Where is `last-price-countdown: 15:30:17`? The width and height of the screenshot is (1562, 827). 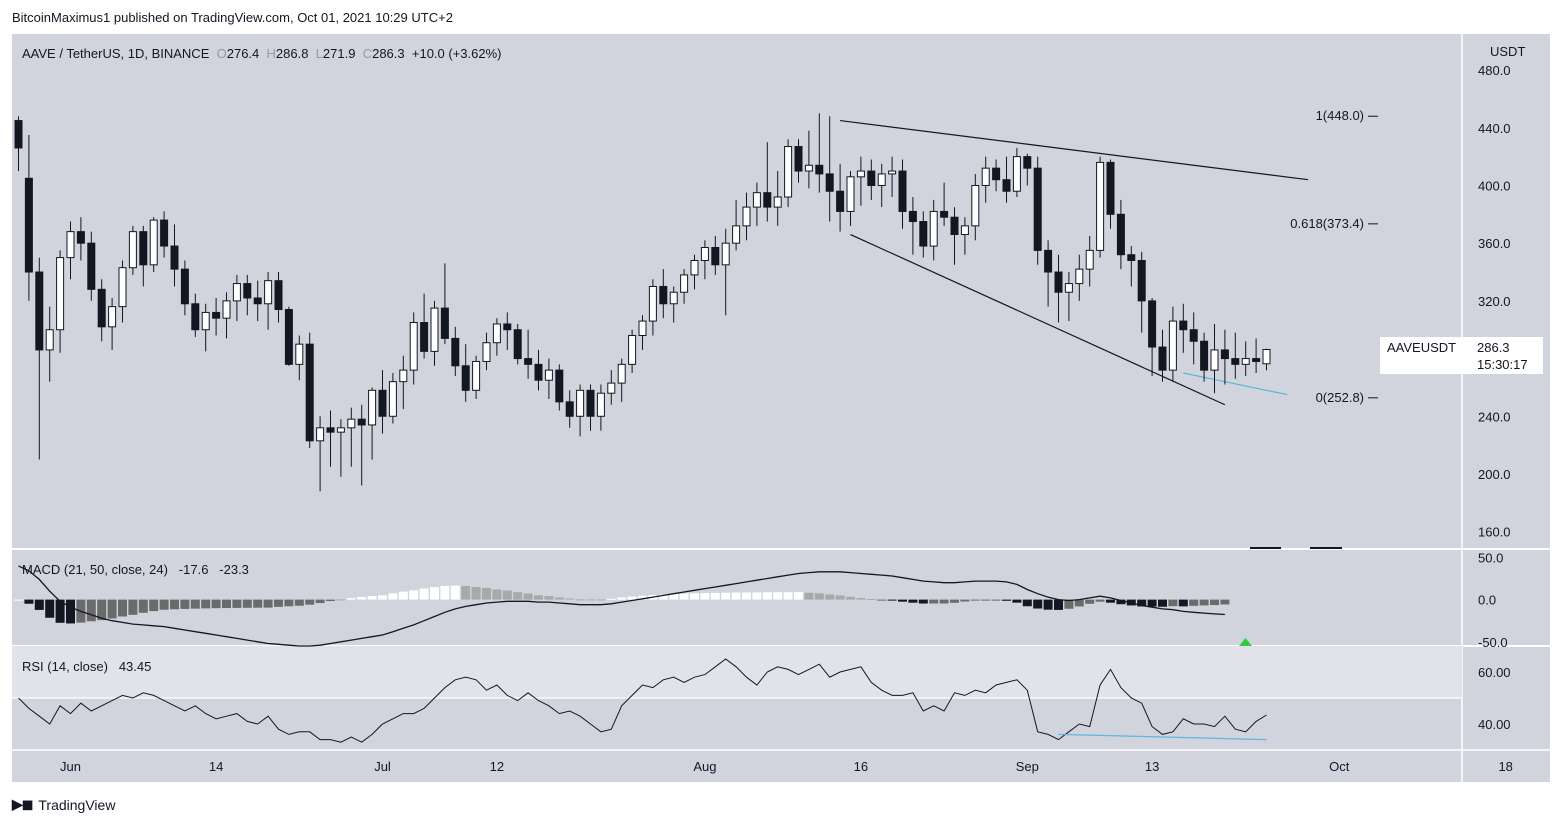
last-price-countdown: 15:30:17 is located at coordinates (1502, 364).